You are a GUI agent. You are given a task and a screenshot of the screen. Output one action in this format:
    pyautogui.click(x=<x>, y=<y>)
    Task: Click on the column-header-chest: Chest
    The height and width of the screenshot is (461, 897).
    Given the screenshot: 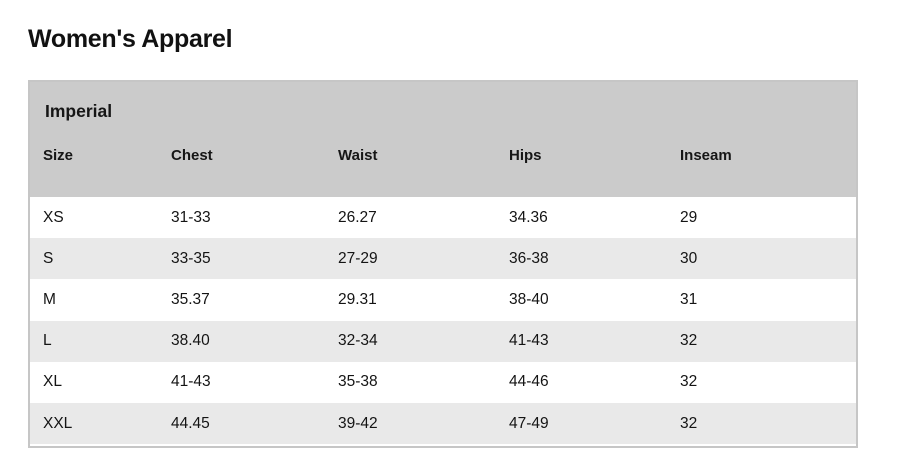 What is the action you would take?
    pyautogui.click(x=192, y=155)
    